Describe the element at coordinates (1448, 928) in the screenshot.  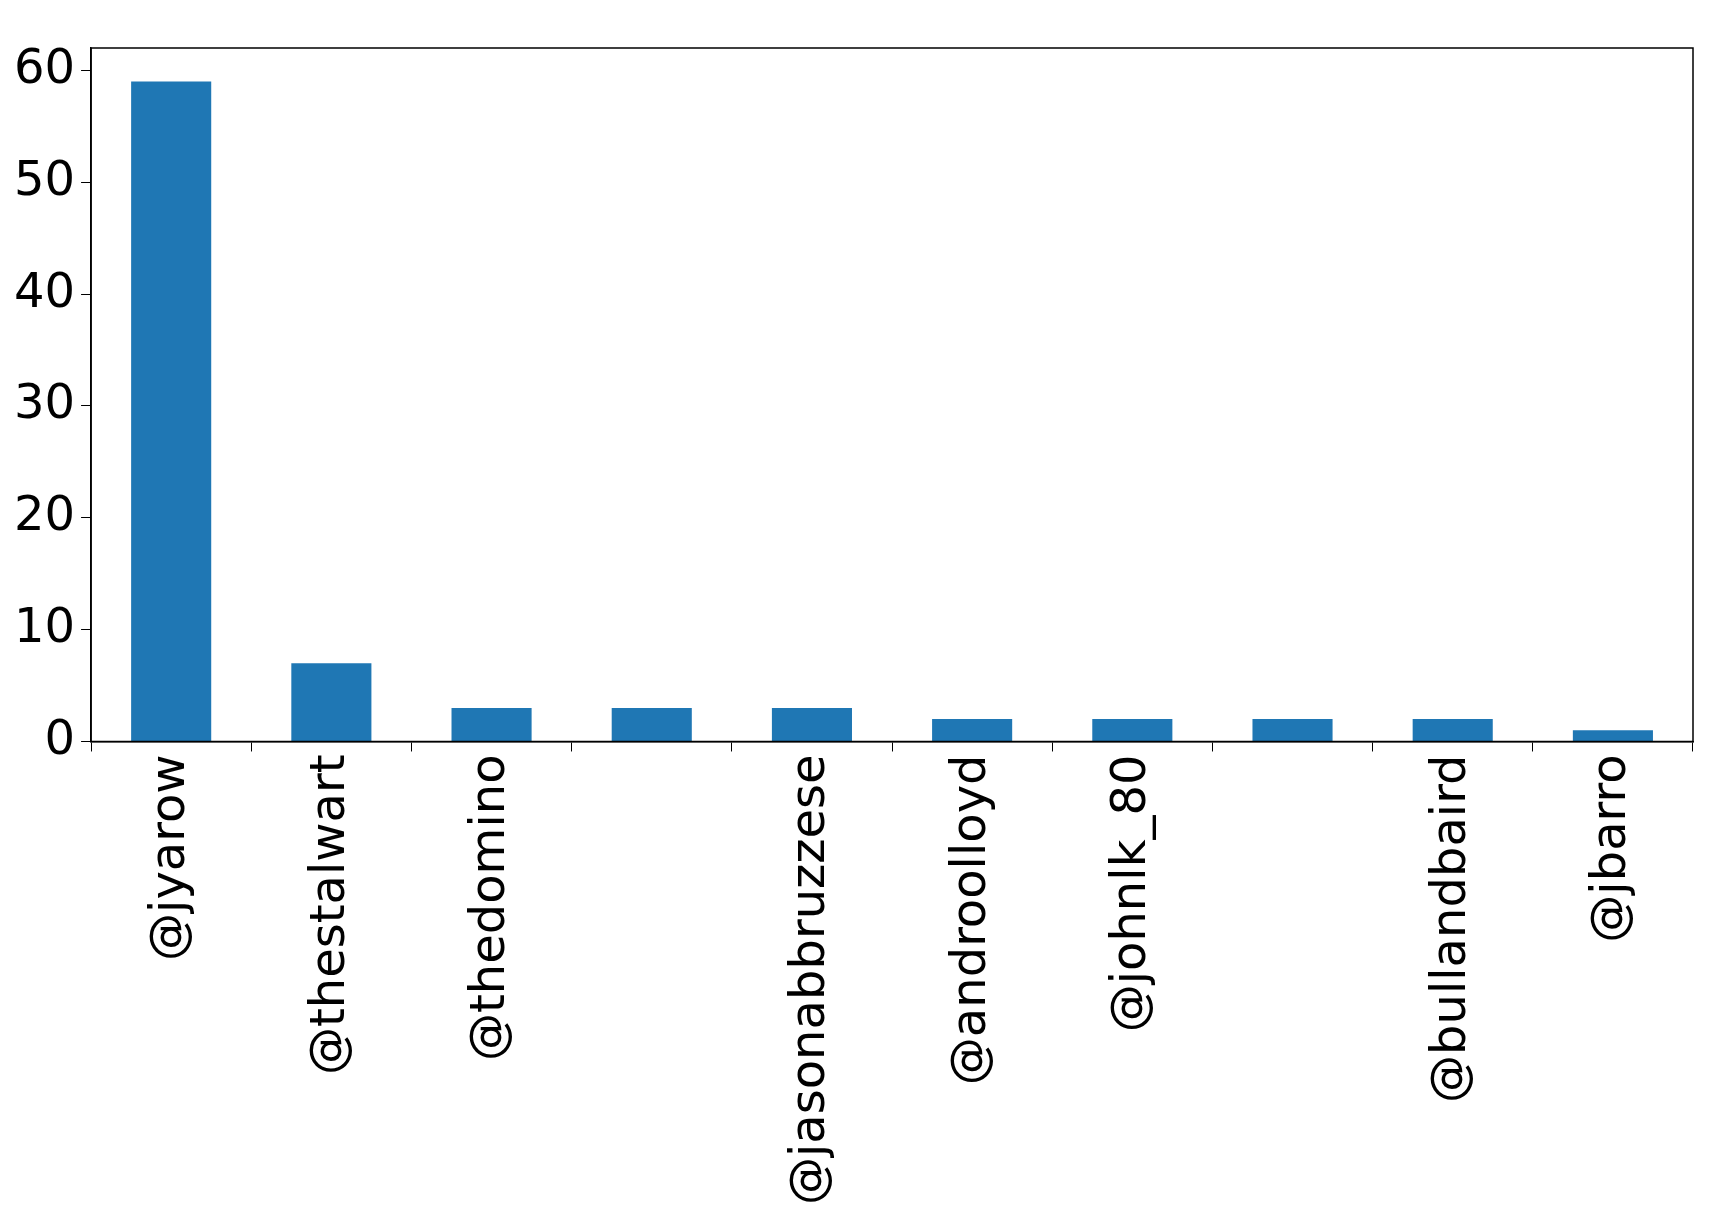
I see `x-tick-label: @bullandbaird` at that location.